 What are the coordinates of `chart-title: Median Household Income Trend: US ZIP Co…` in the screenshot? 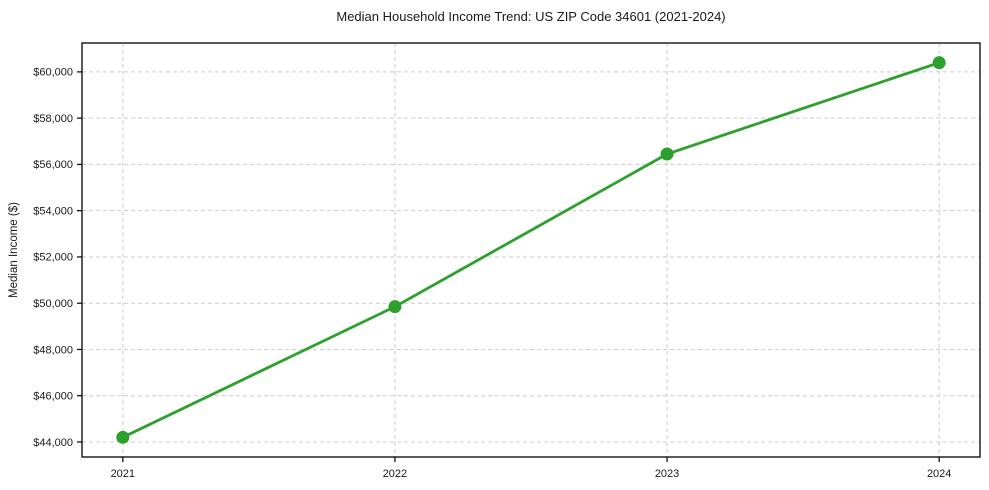 It's located at (531, 16).